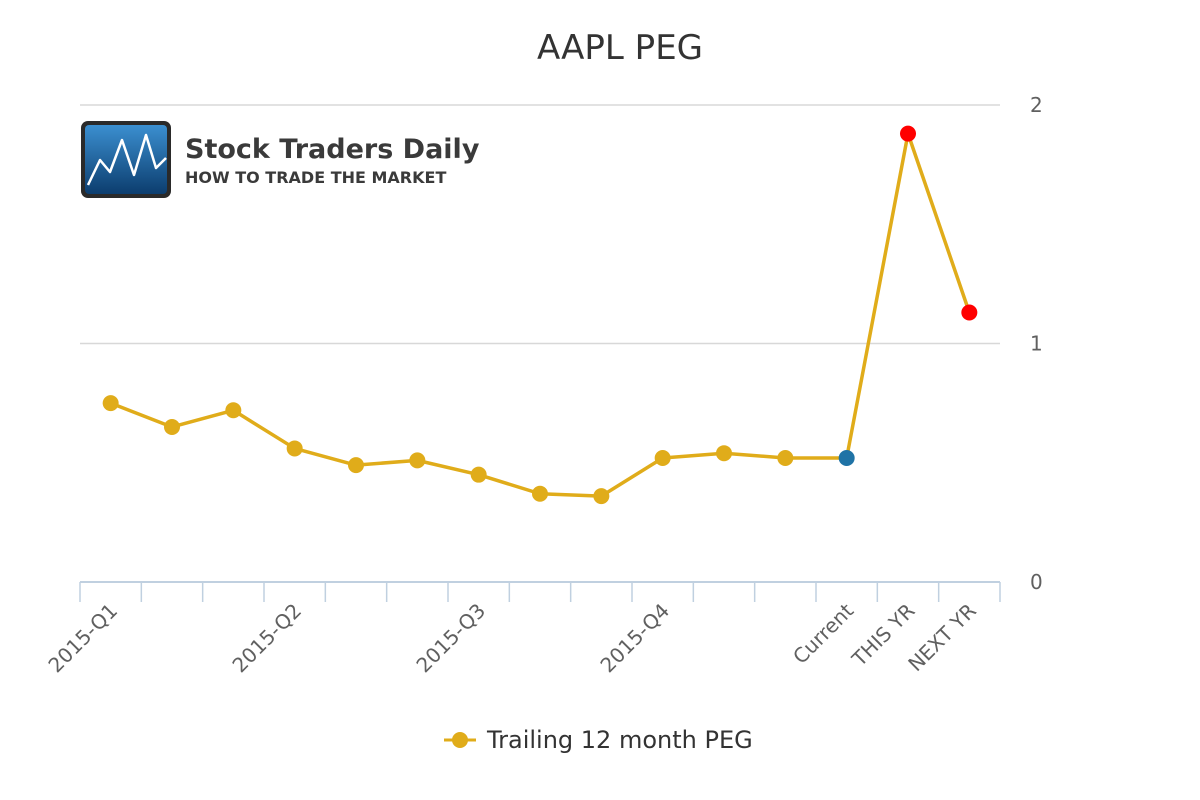  I want to click on y-axis-ticks: 0 1 2, so click(1036, 343).